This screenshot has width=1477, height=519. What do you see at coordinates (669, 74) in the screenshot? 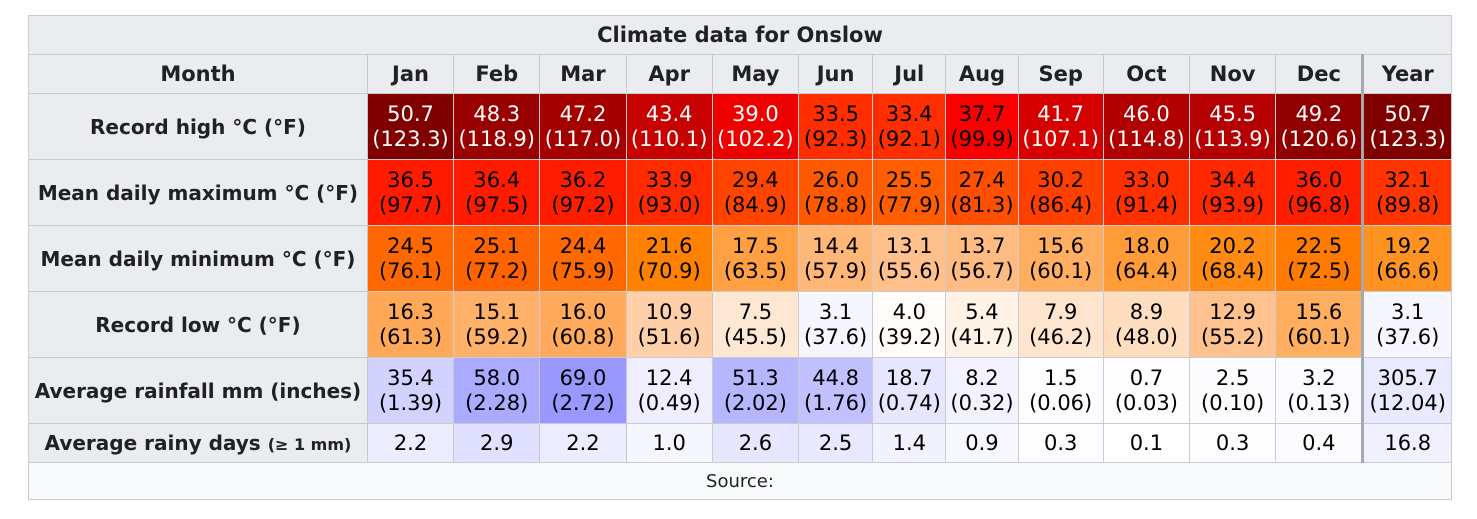
I see `month-header: Apr` at bounding box center [669, 74].